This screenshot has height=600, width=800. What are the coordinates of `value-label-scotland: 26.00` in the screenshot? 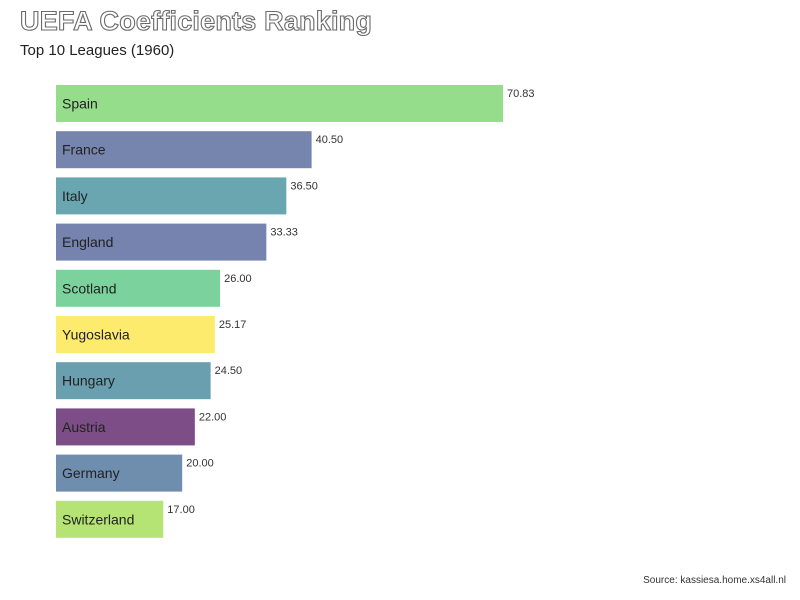 It's located at (238, 279).